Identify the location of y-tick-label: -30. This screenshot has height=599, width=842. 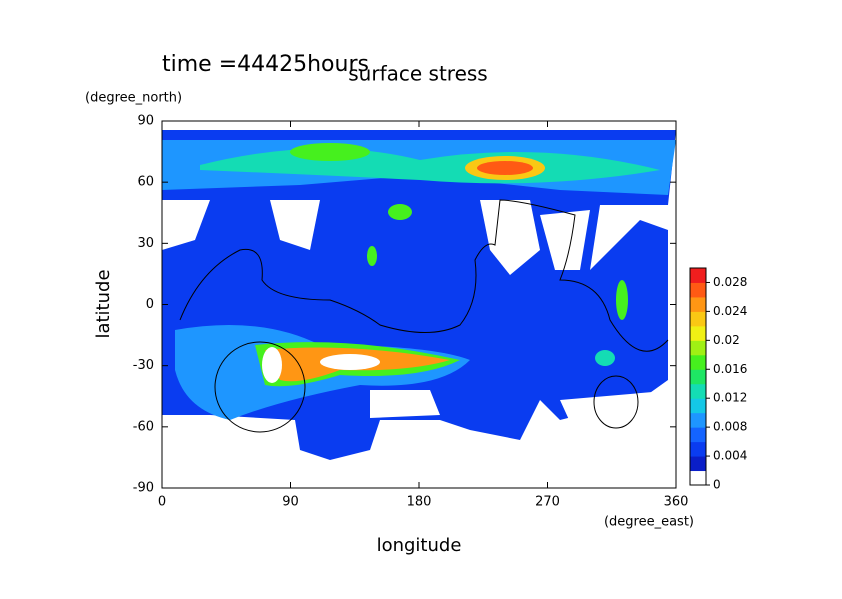
(143, 365).